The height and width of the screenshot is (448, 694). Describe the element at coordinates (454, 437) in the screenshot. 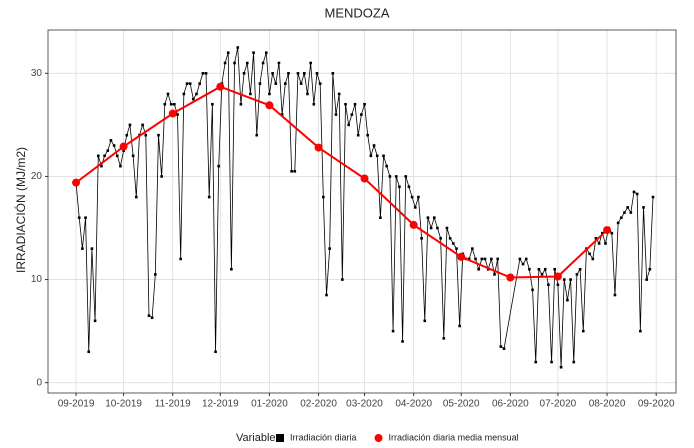

I see `legend-label: Irradiación diaria media mensual` at that location.